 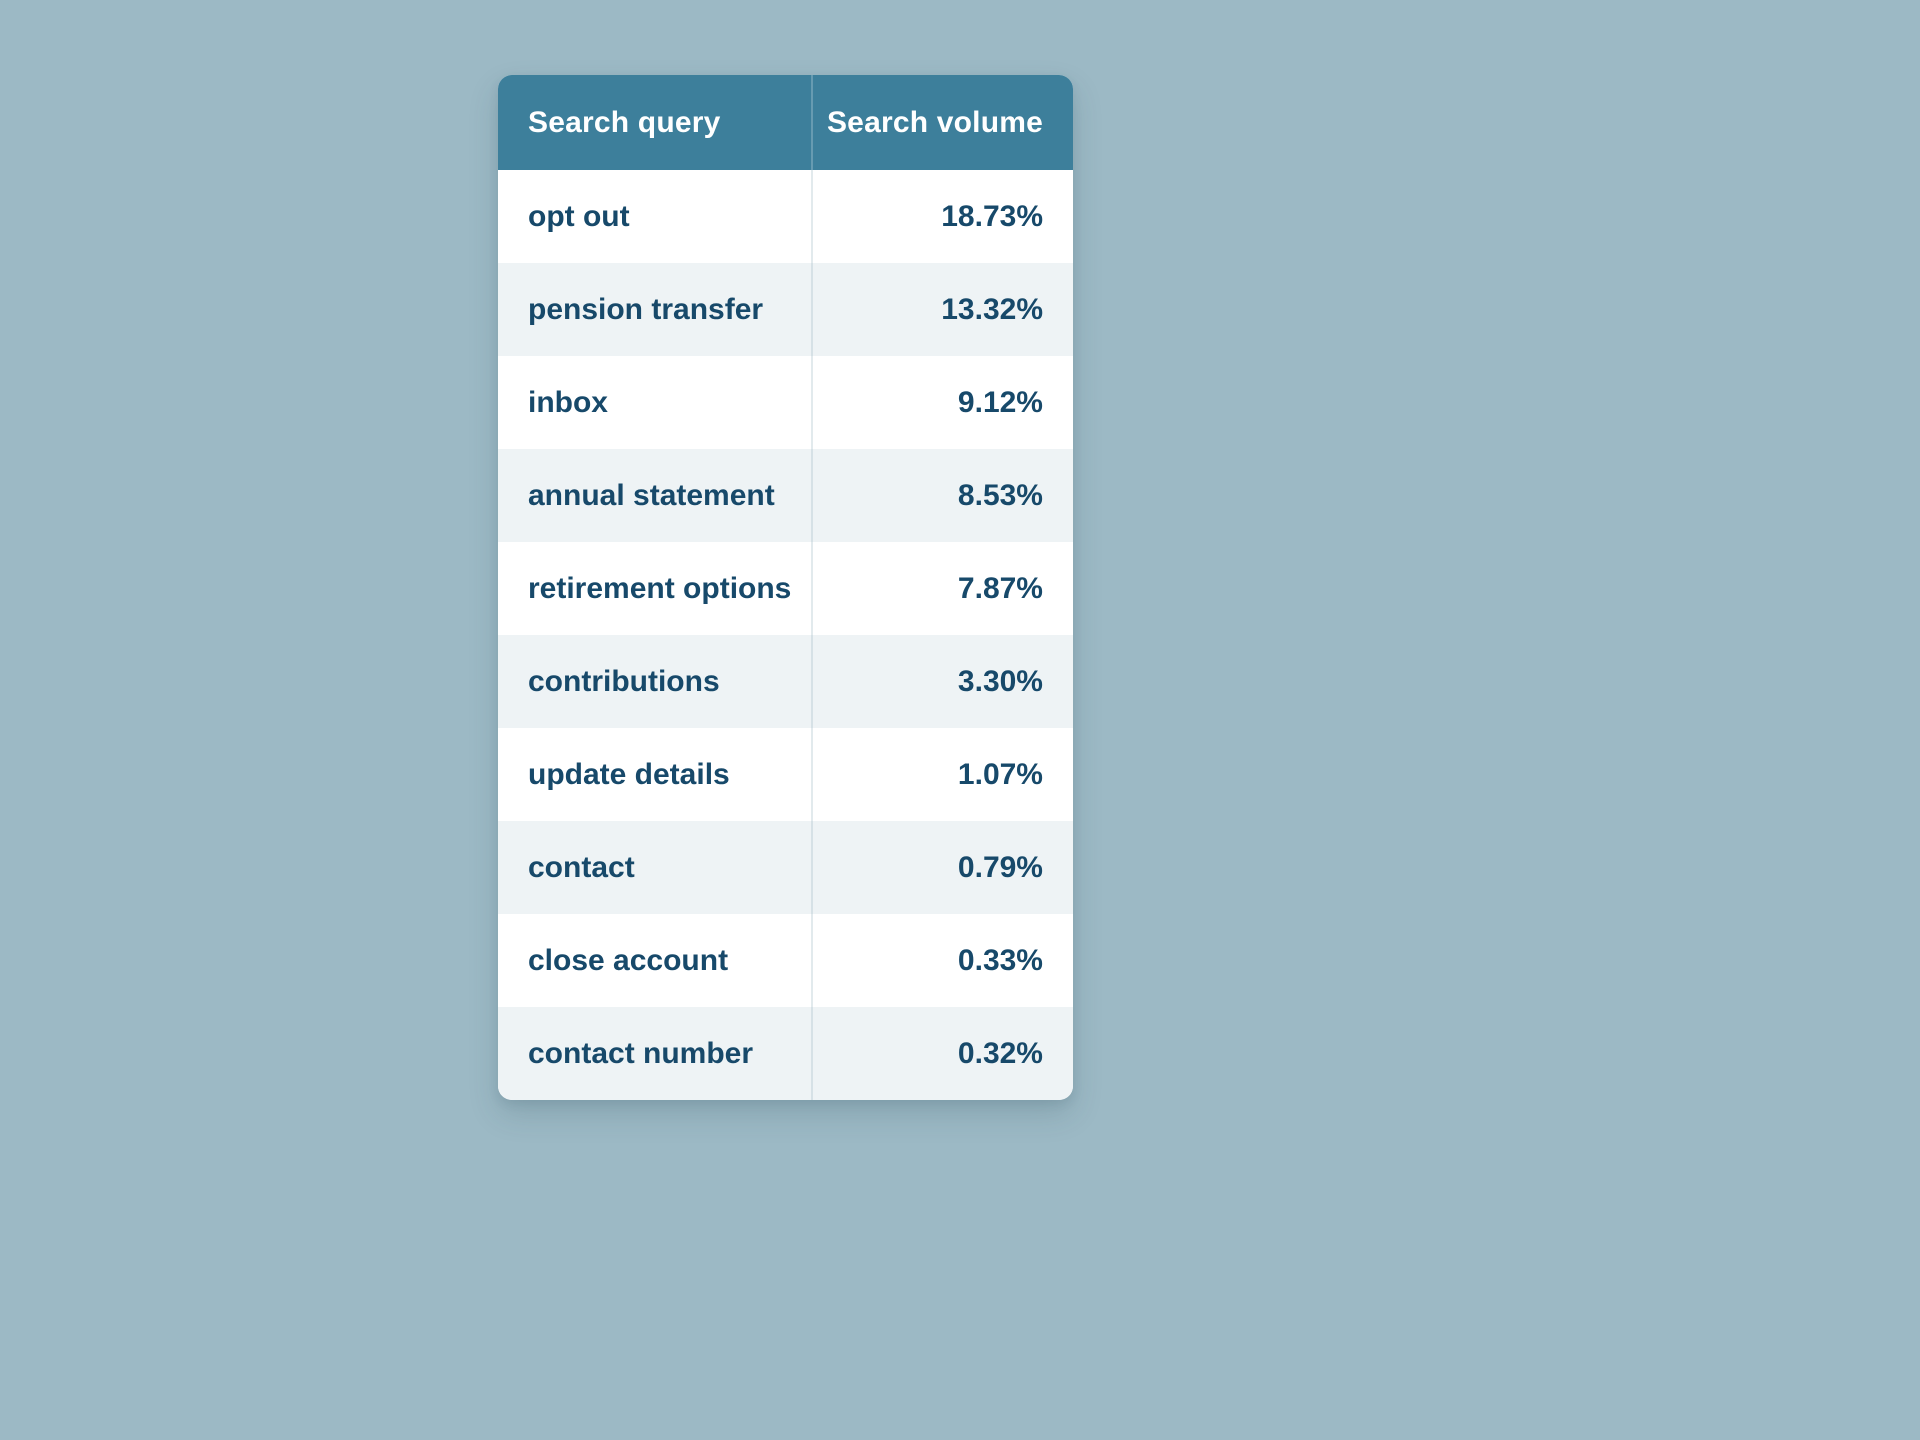 I want to click on volume-cell: 1.07%, so click(x=1000, y=774).